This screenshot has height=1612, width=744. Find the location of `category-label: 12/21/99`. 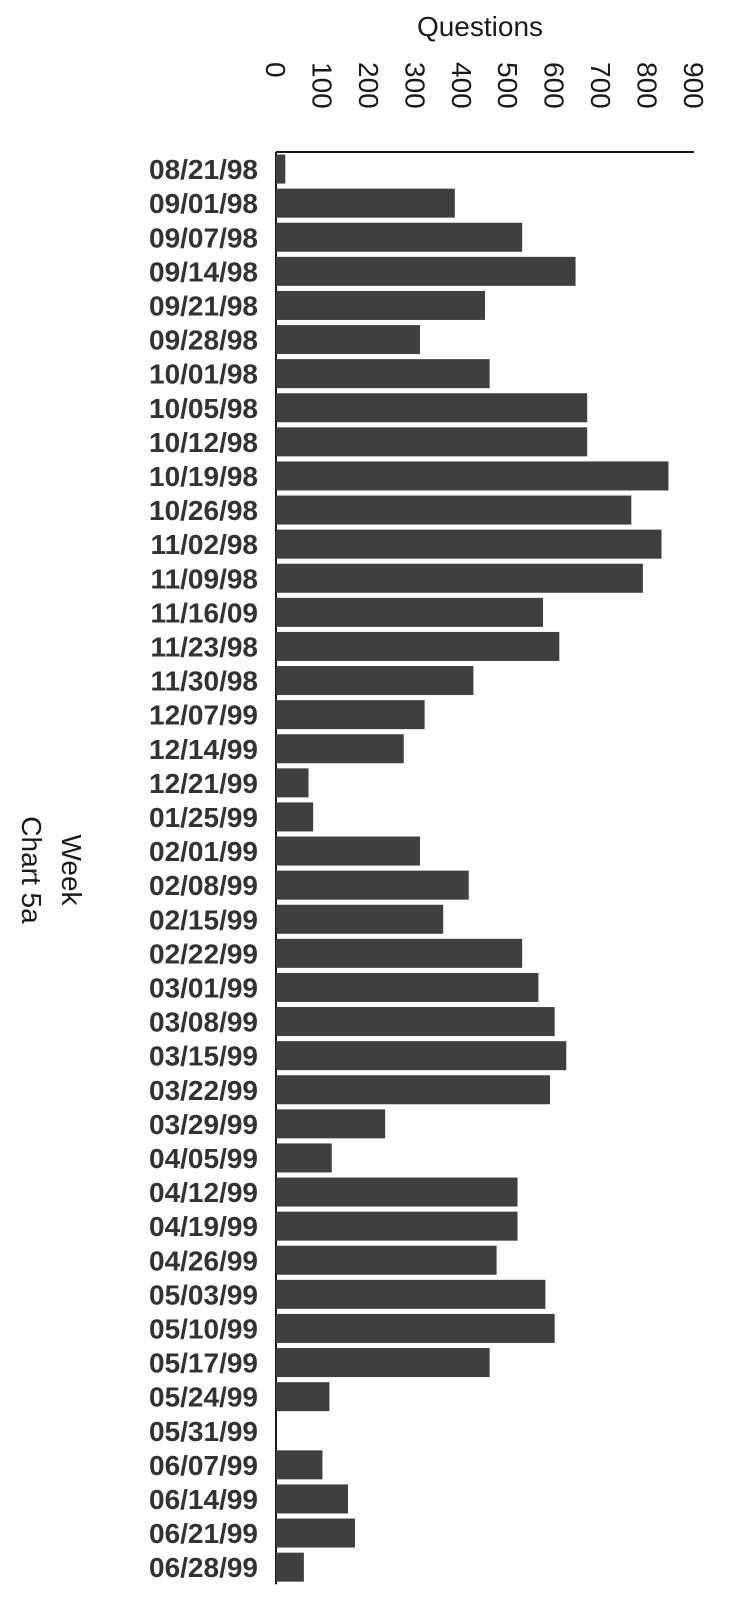

category-label: 12/21/99 is located at coordinates (203, 783).